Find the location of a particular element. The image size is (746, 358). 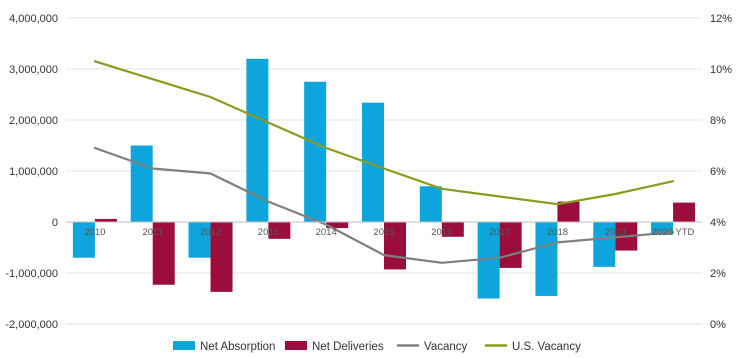

category-label: 2019 is located at coordinates (615, 232).